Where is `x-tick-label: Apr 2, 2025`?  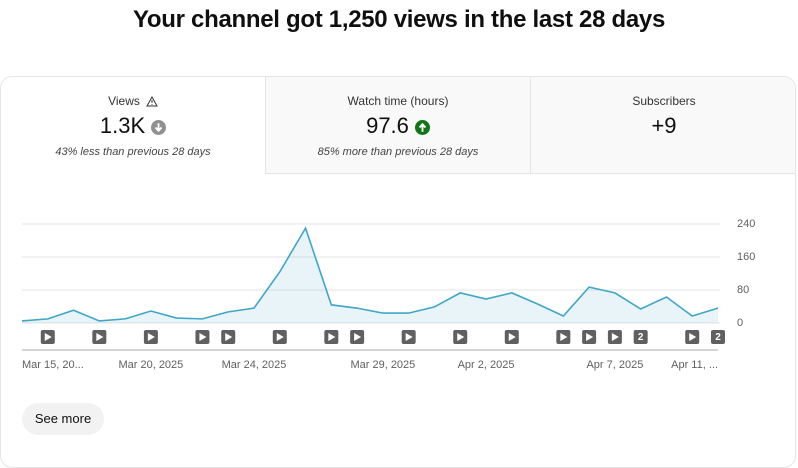
x-tick-label: Apr 2, 2025 is located at coordinates (486, 365).